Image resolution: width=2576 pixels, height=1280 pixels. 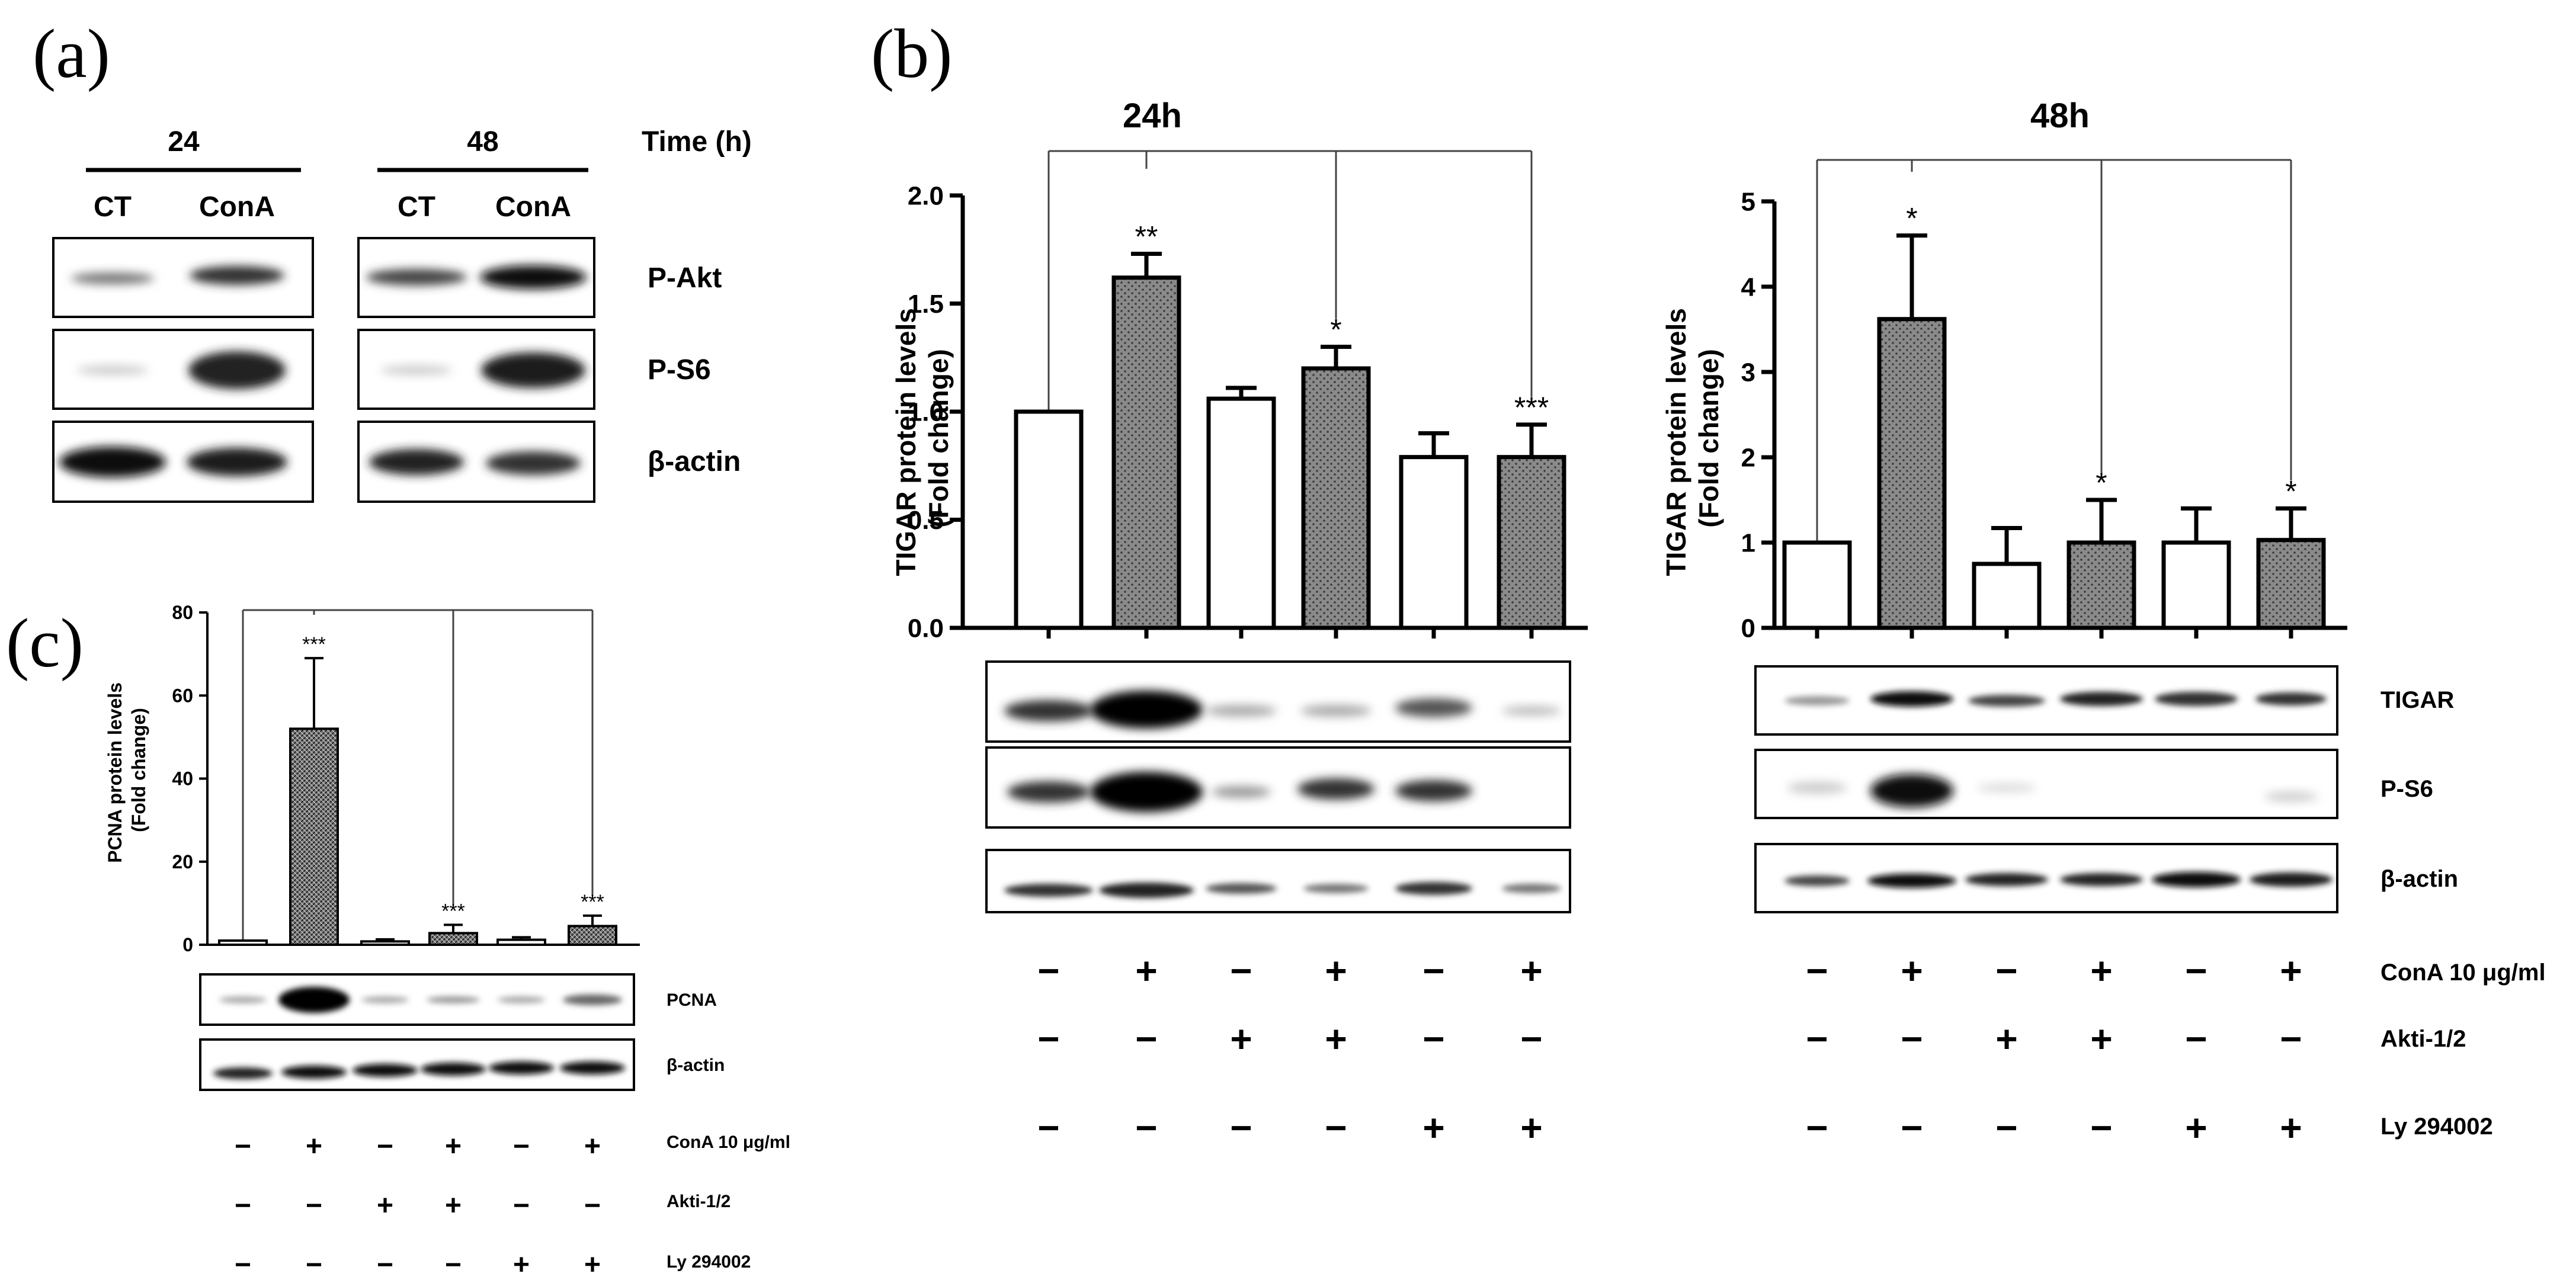 I want to click on treatment-label-akti: Akti-1/2, so click(x=2423, y=1039).